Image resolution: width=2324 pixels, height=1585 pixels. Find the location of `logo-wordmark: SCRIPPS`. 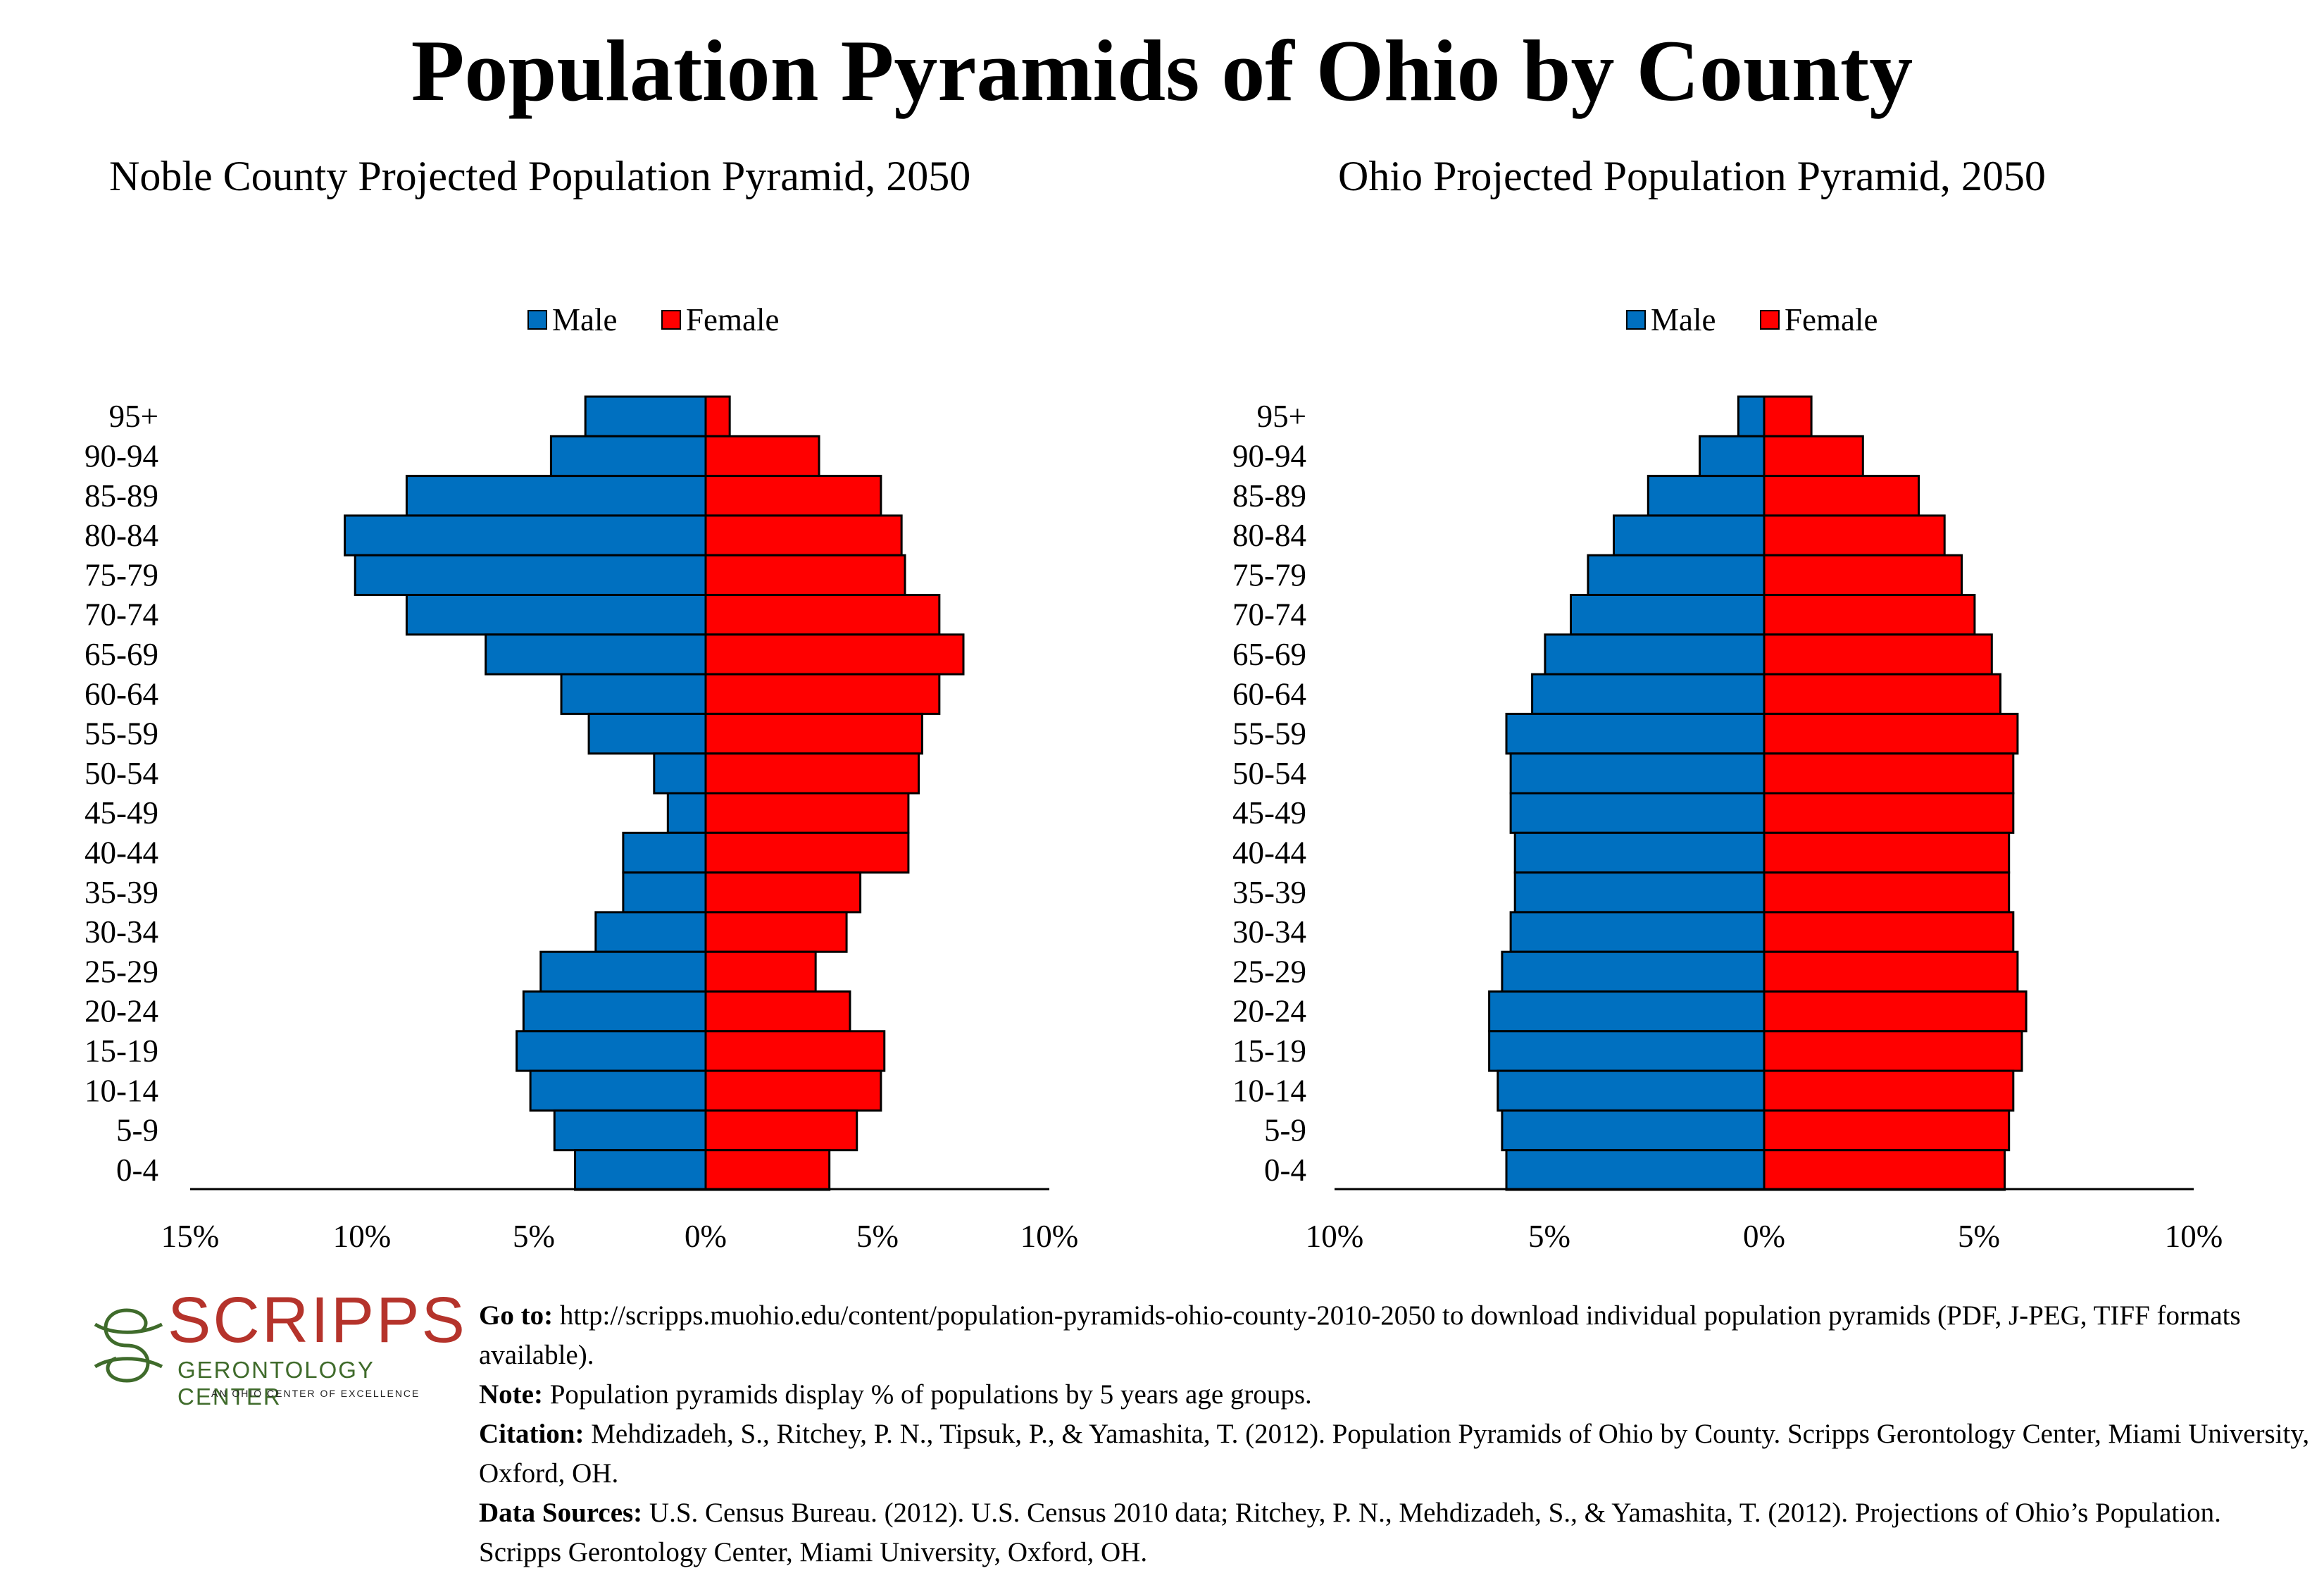

logo-wordmark: SCRIPPS is located at coordinates (317, 1320).